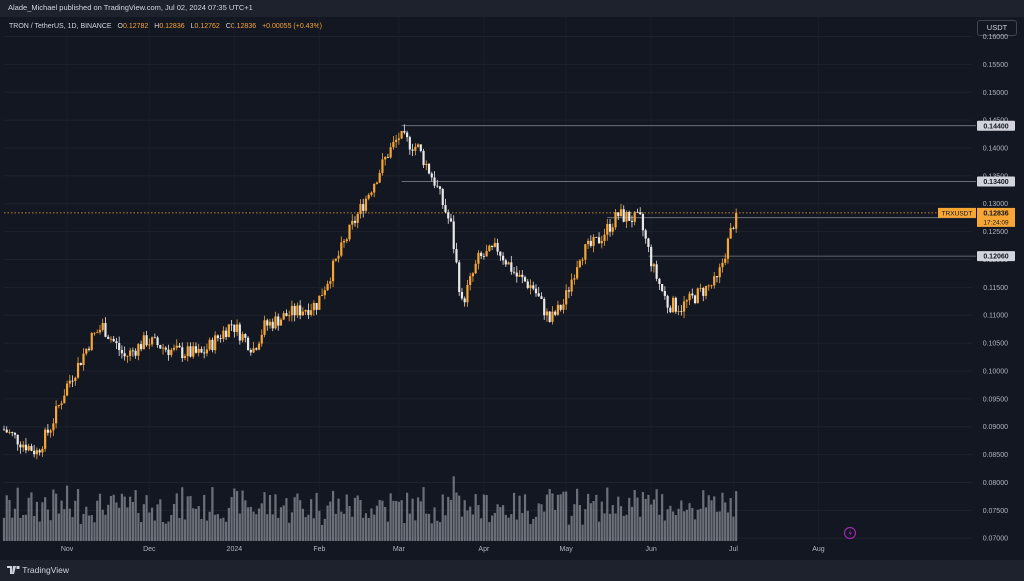 This screenshot has height=581, width=1024. Describe the element at coordinates (996, 222) in the screenshot. I see `countdown-label: 17:24:09` at that location.